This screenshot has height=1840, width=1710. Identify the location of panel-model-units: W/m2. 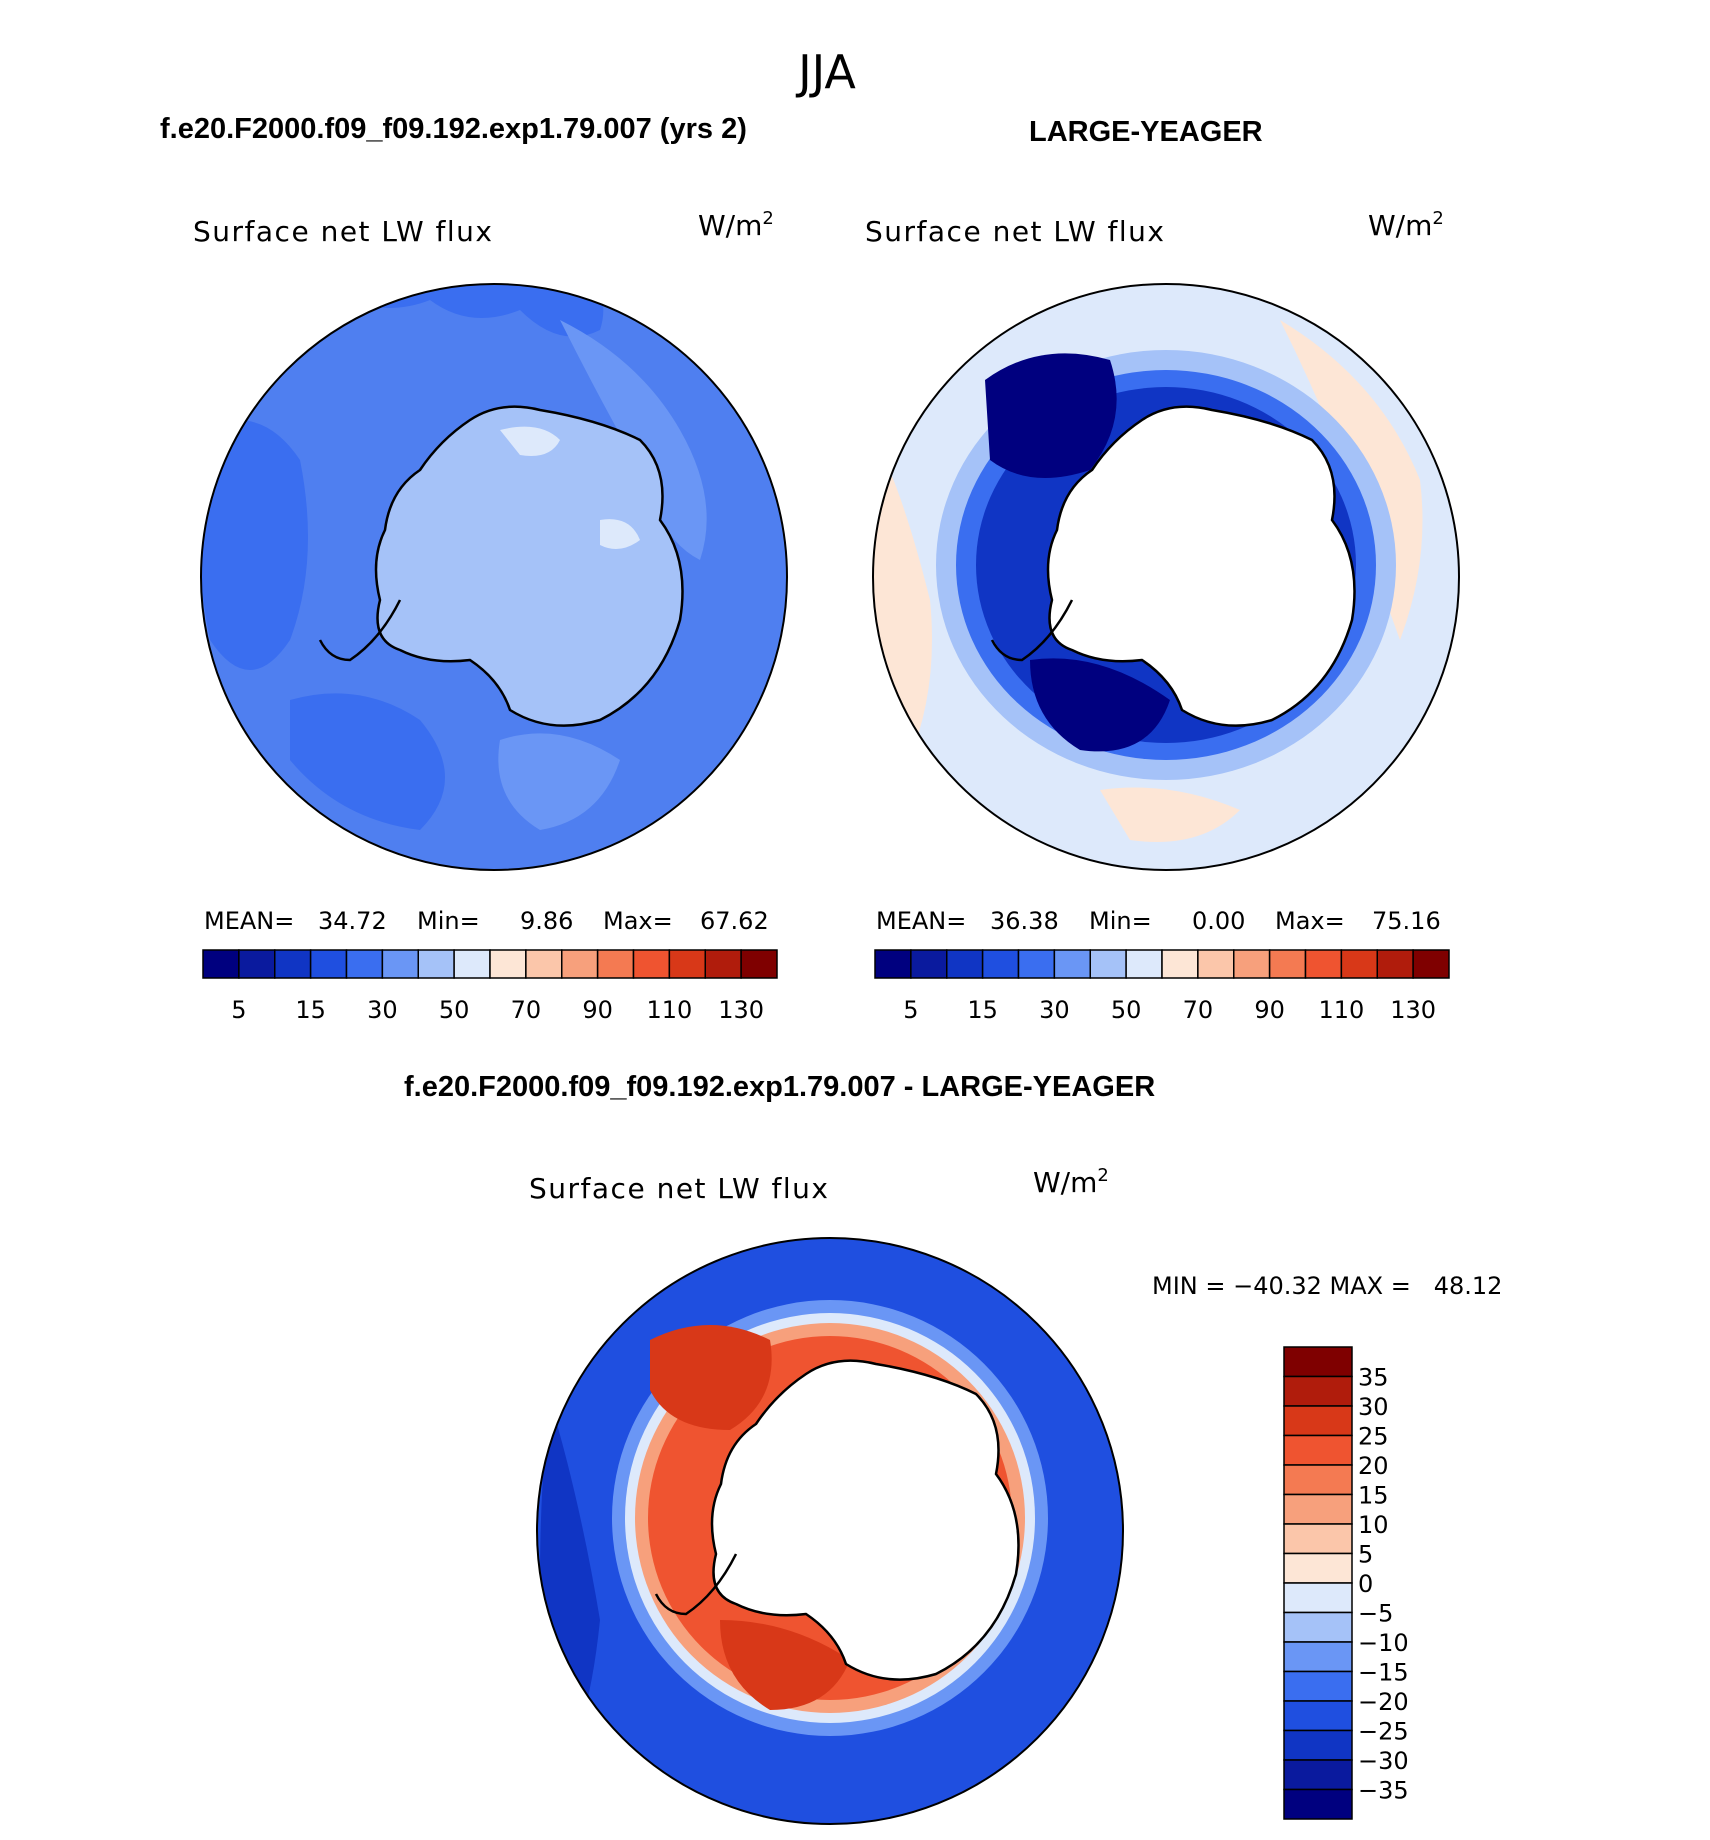
(736, 225).